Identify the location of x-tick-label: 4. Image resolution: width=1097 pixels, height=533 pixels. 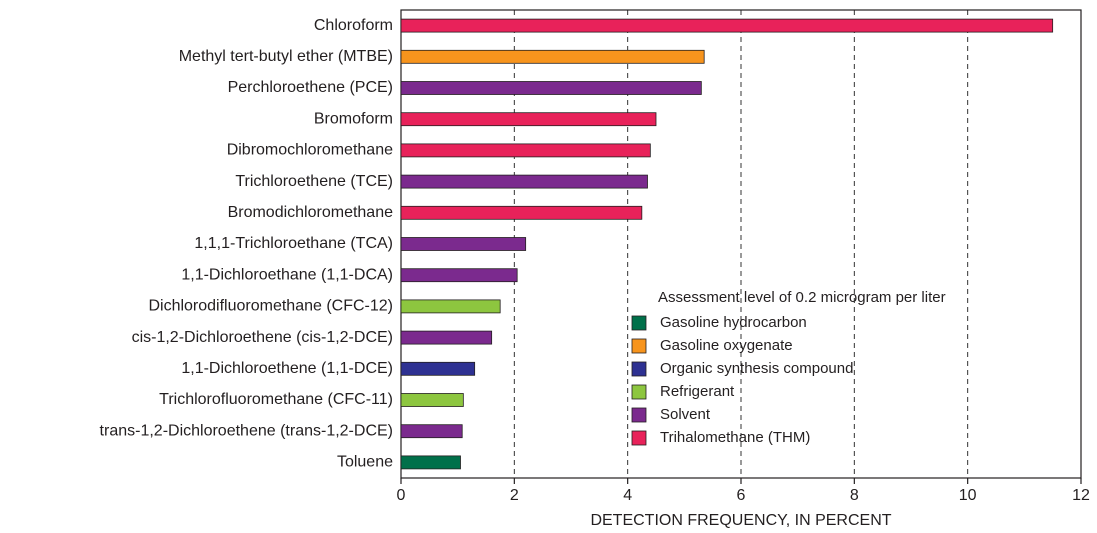
(627, 495).